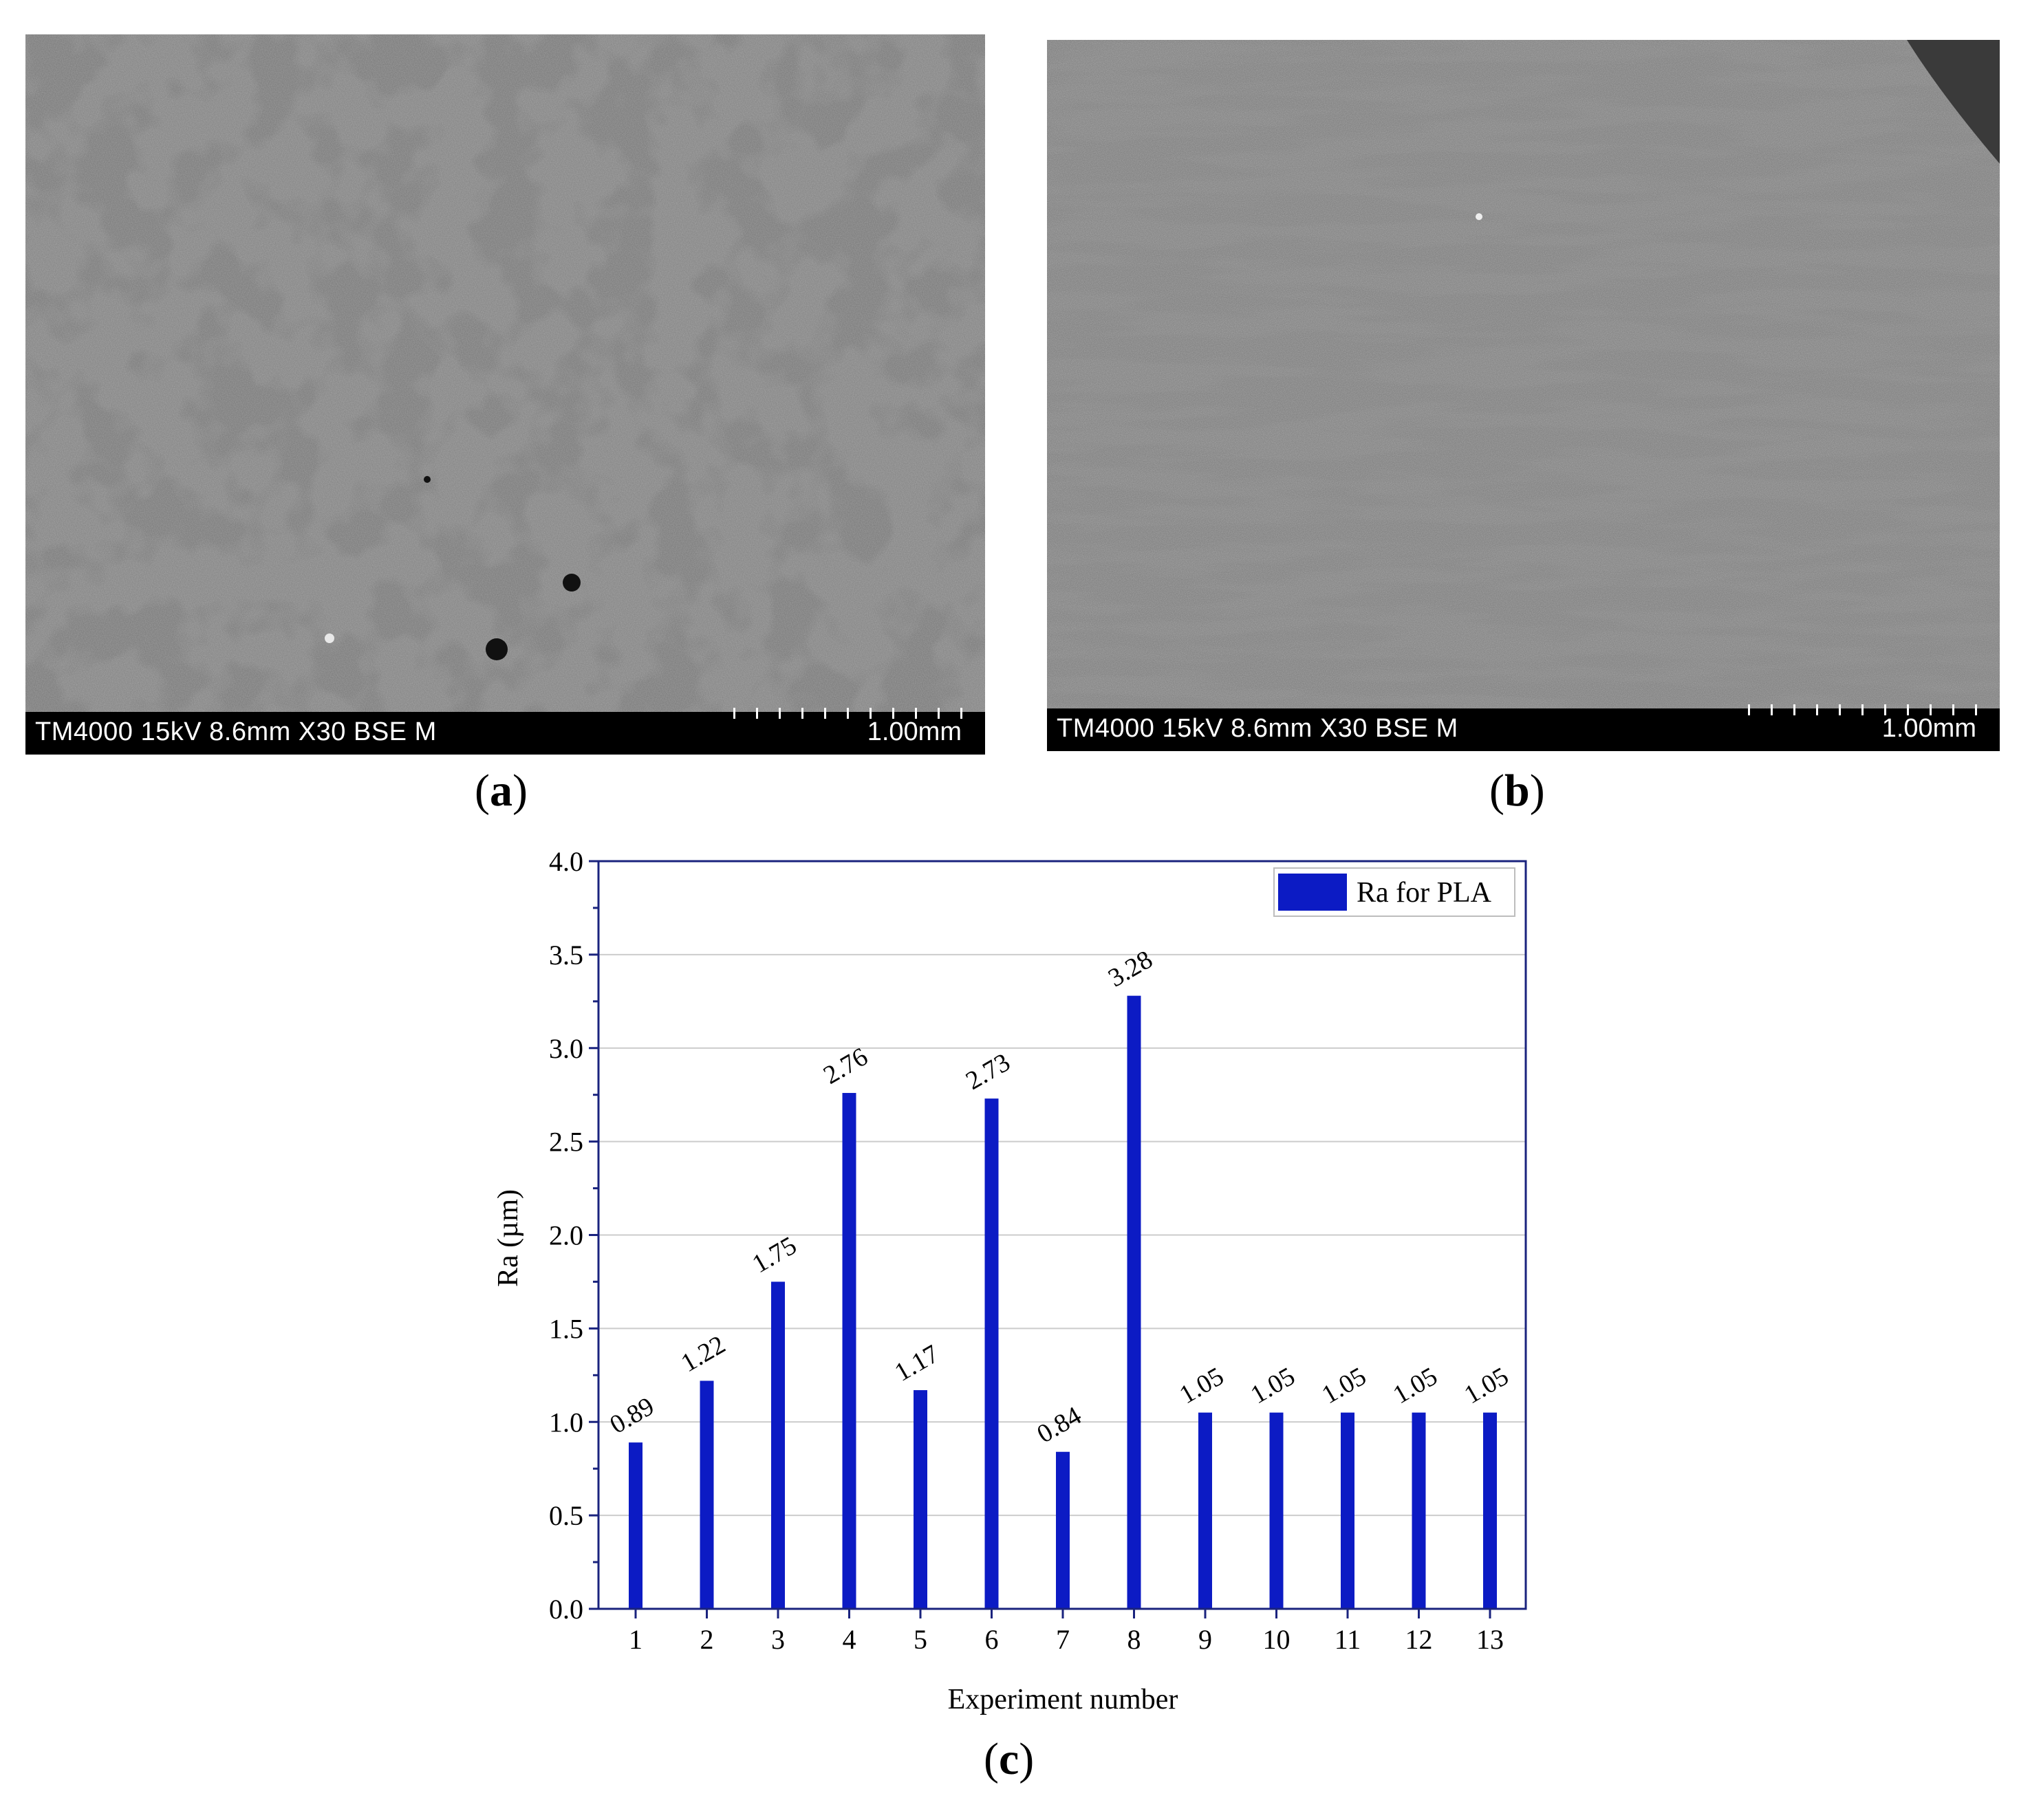 This screenshot has width=2019, height=1820. Describe the element at coordinates (1063, 1639) in the screenshot. I see `x-tick-label: 7` at that location.